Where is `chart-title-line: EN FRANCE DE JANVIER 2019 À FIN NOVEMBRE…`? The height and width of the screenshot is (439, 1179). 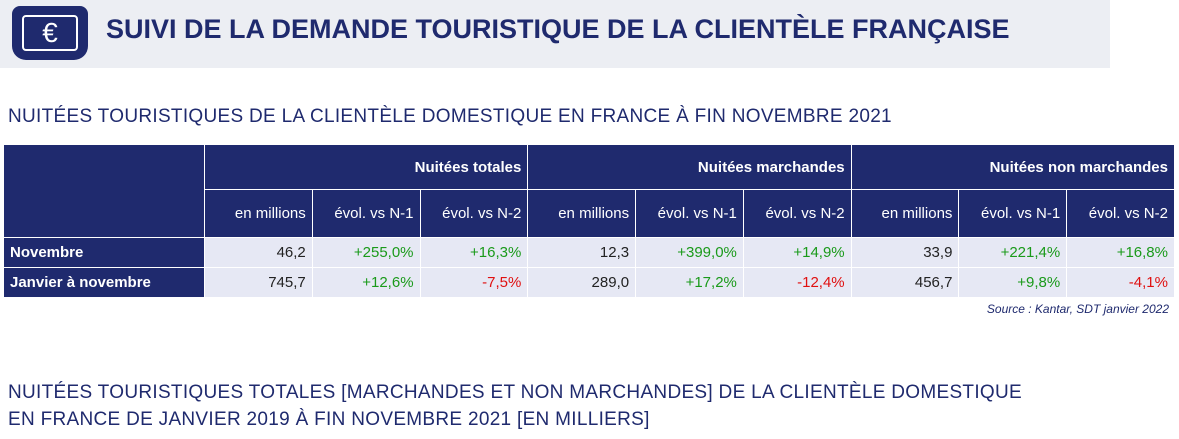
chart-title-line: EN FRANCE DE JANVIER 2019 À FIN NOVEMBRE… is located at coordinates (329, 419).